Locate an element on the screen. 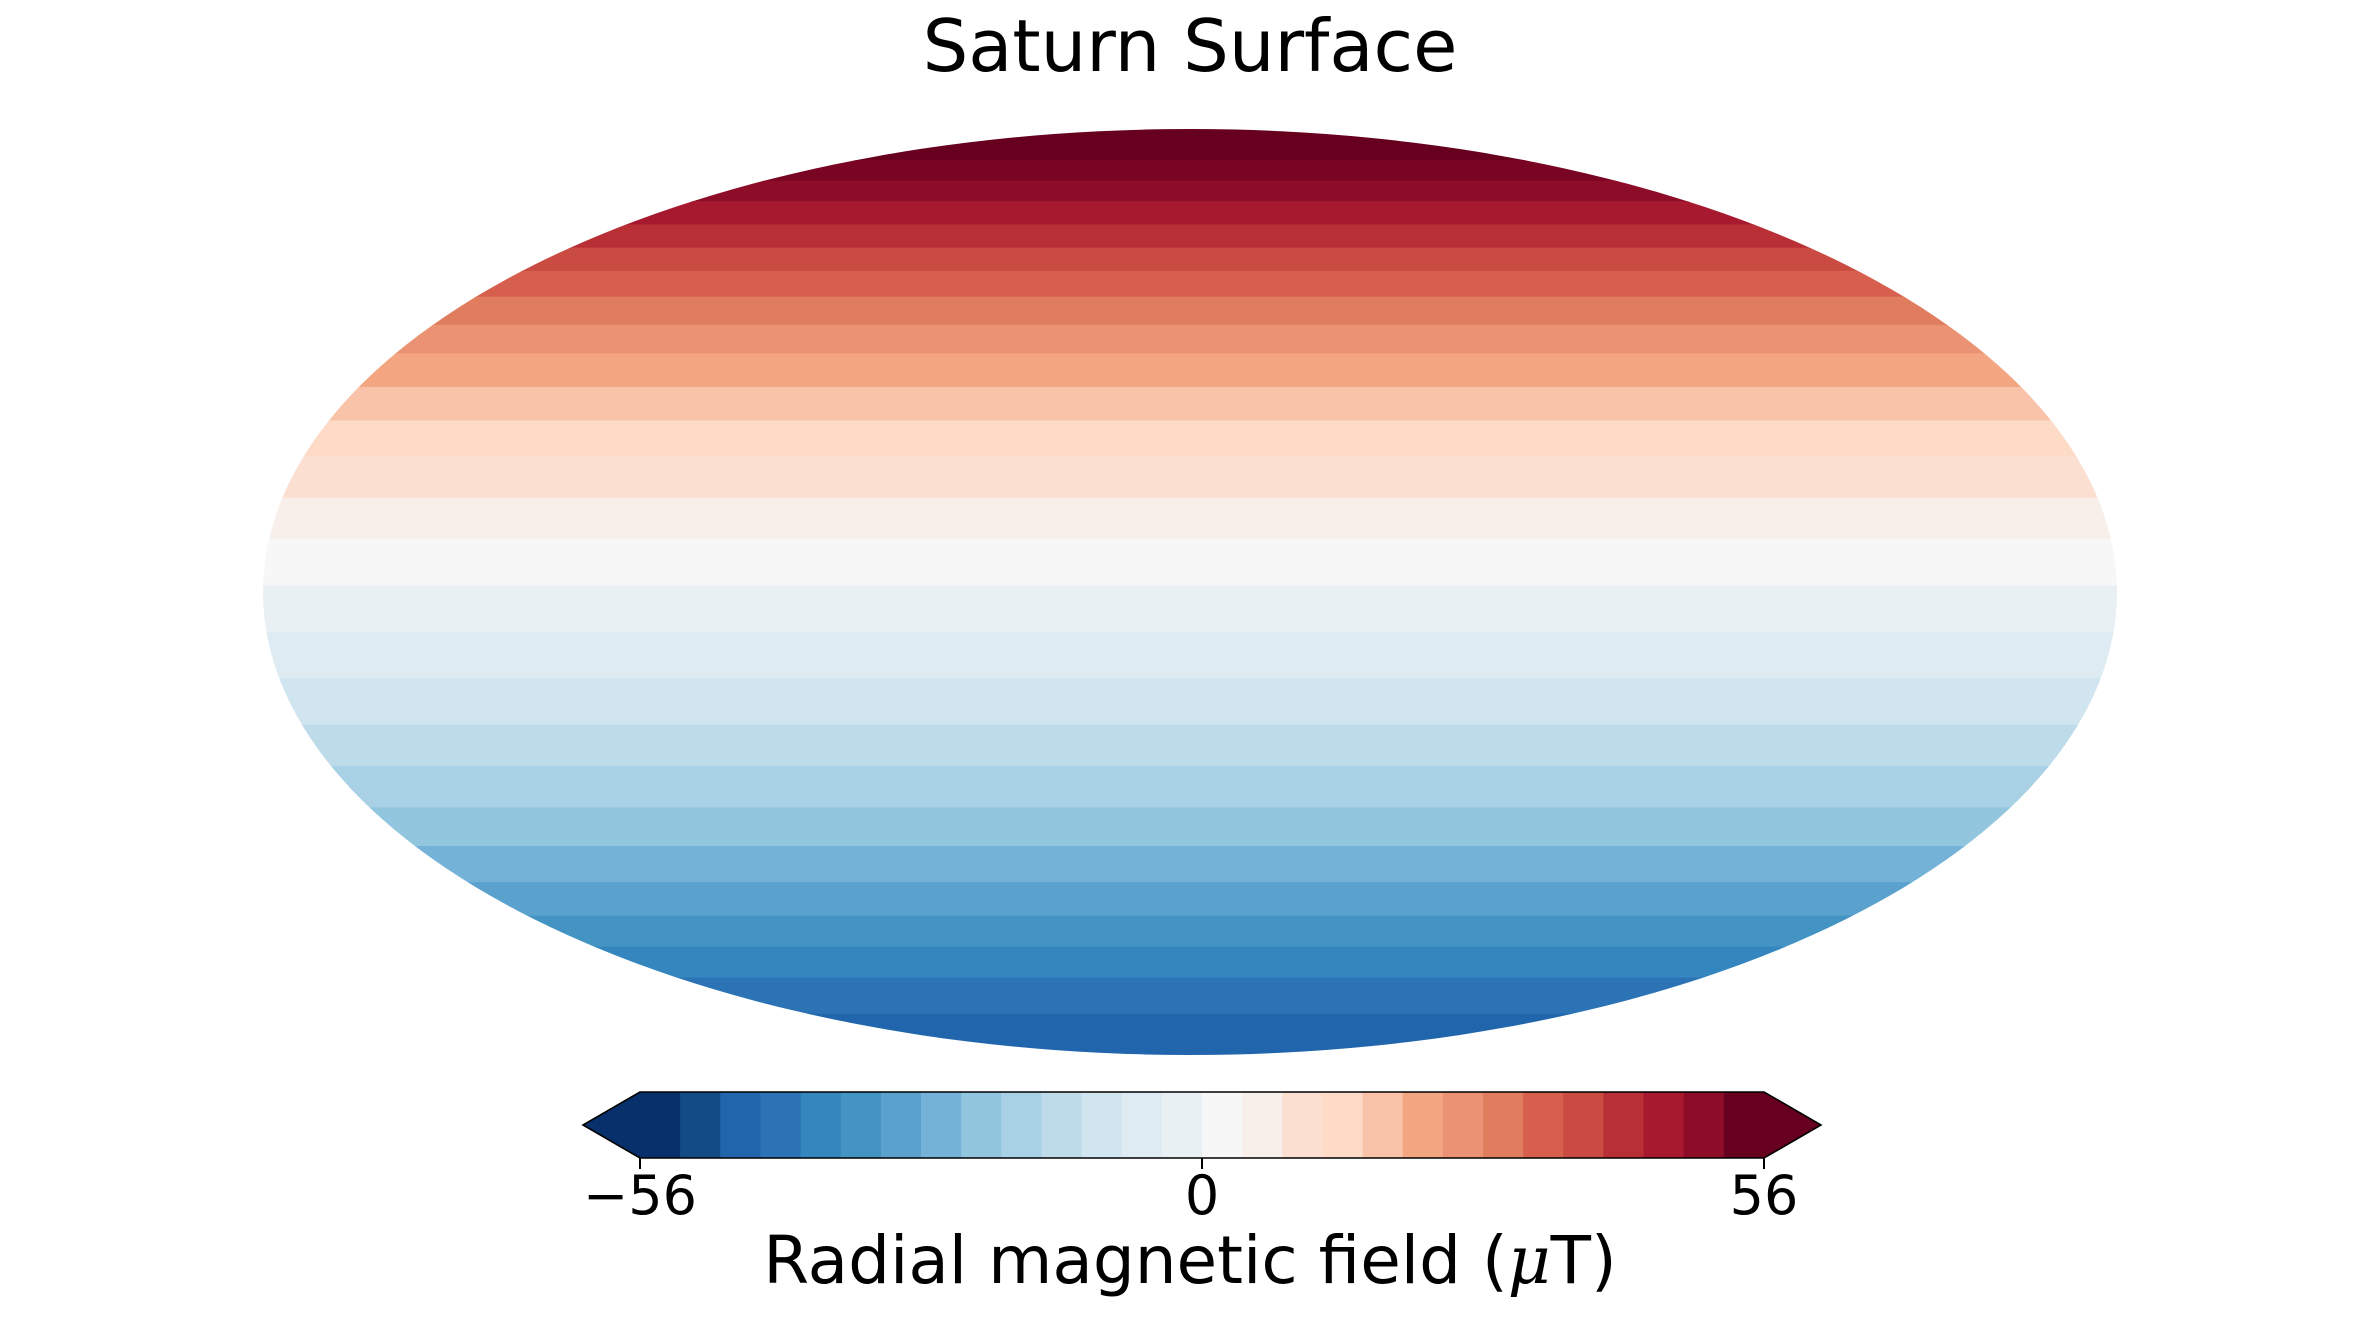 Image resolution: width=2379 pixels, height=1322 pixels. colorbar-tick-label: 56 is located at coordinates (1764, 1195).